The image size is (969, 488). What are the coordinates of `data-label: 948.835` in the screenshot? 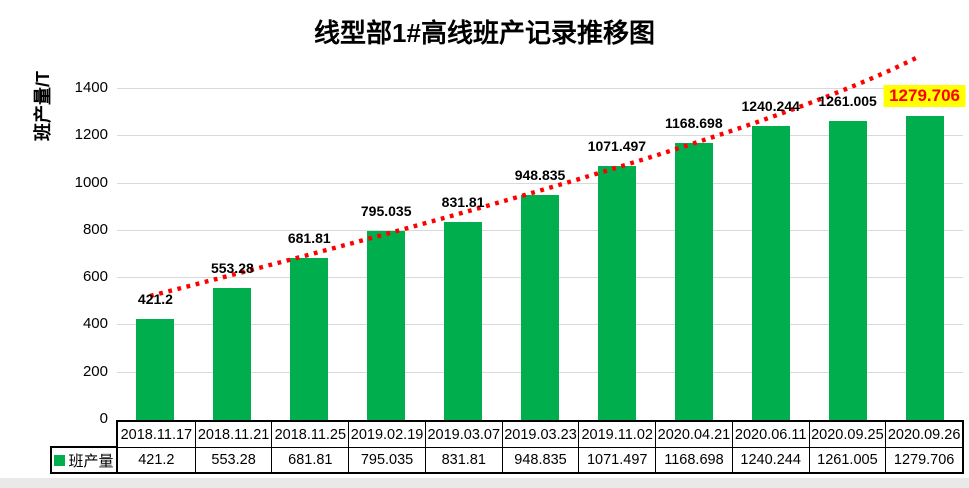 It's located at (540, 174).